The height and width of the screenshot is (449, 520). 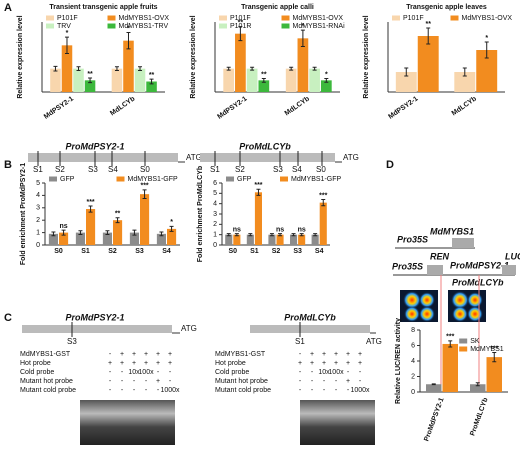 What do you see at coordinates (94, 146) in the screenshot?
I see `diagram-title: ProMdPSY2-1` at bounding box center [94, 146].